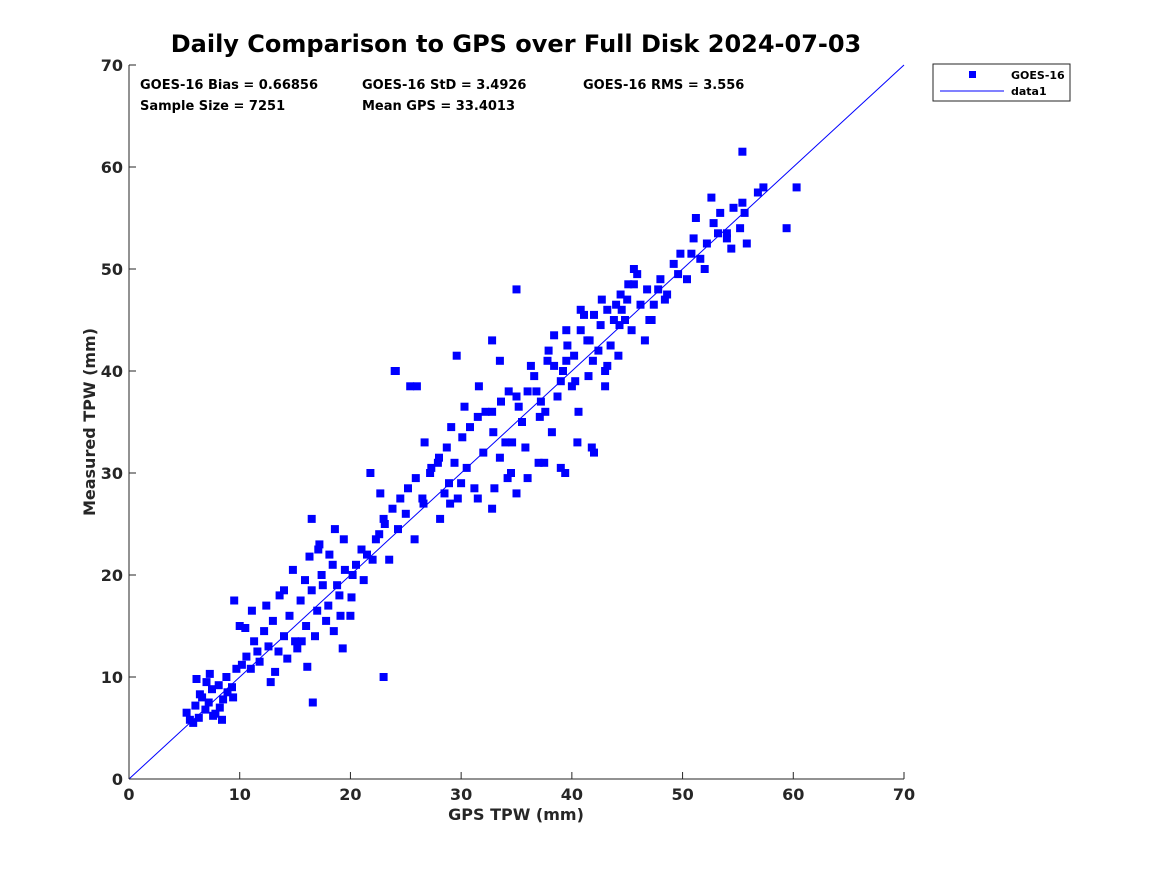 The width and height of the screenshot is (1167, 875). I want to click on stat-bias: GOES-16 Bias = 0.66856, so click(229, 85).